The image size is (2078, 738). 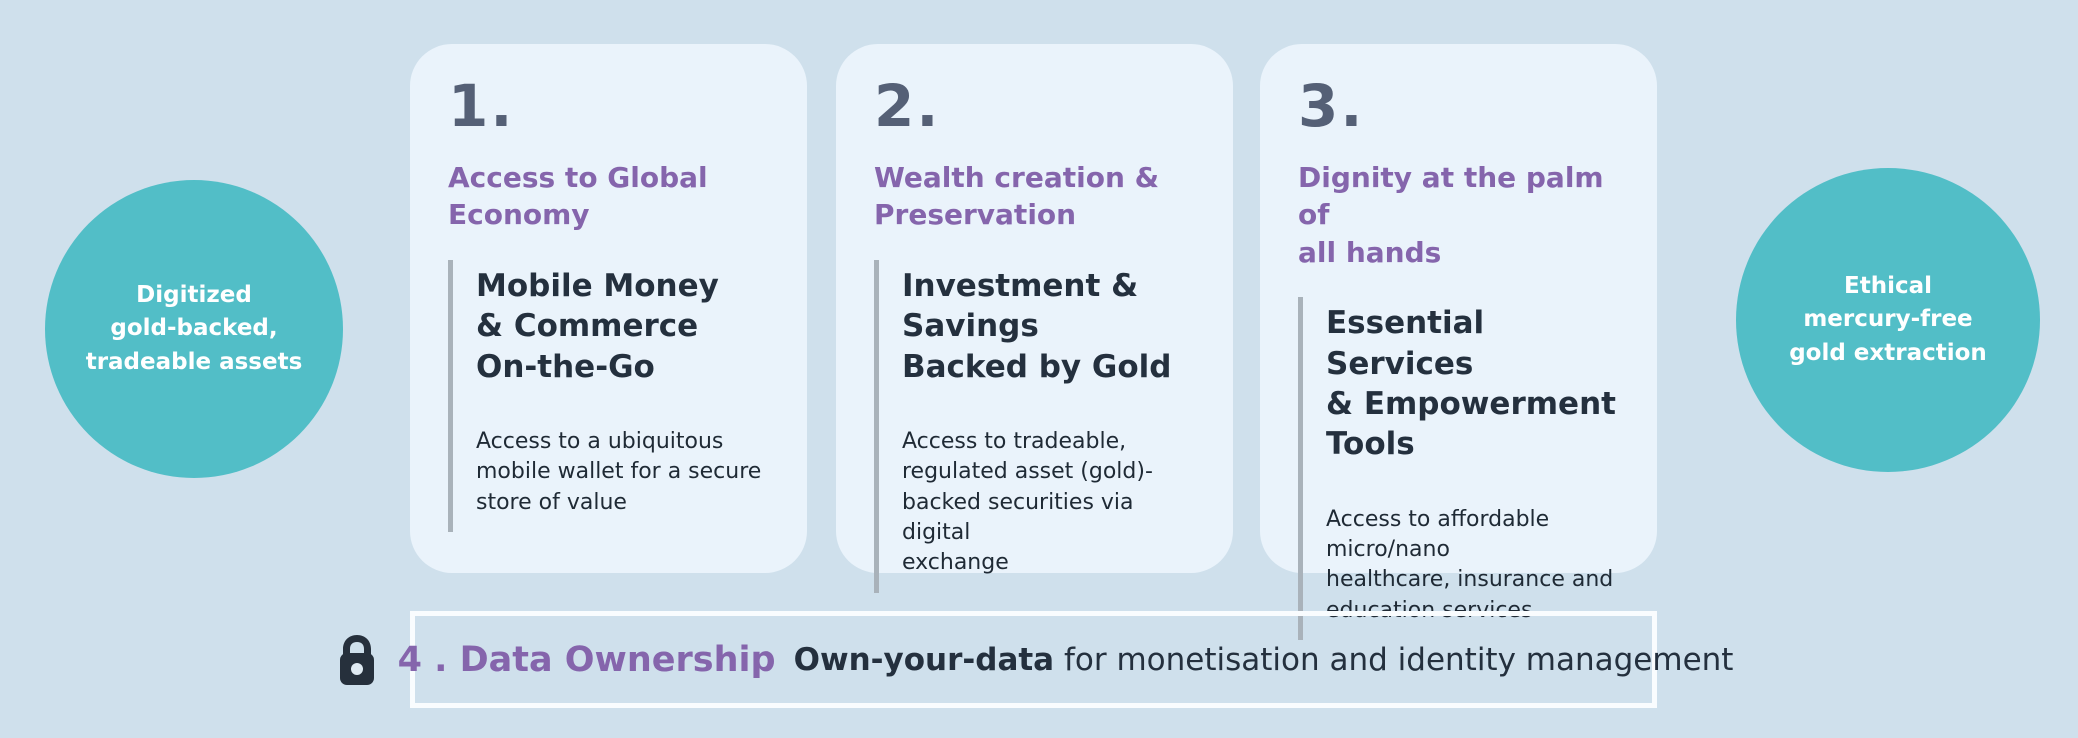 I want to click on ethical-extraction-label: Ethical mercury-free gold extraction, so click(x=1888, y=319).